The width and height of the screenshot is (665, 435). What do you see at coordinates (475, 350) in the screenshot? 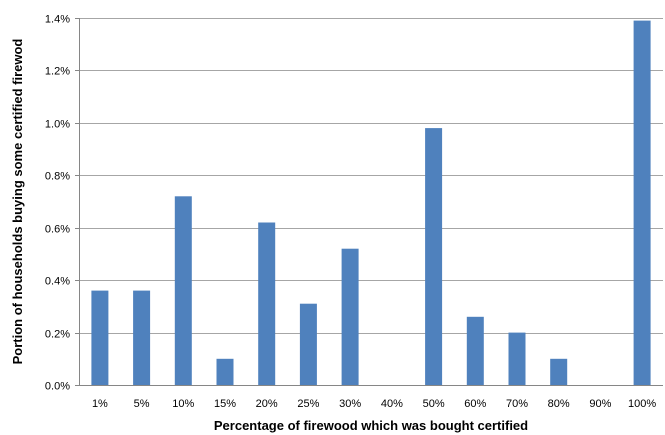
I see `bar-60pct` at bounding box center [475, 350].